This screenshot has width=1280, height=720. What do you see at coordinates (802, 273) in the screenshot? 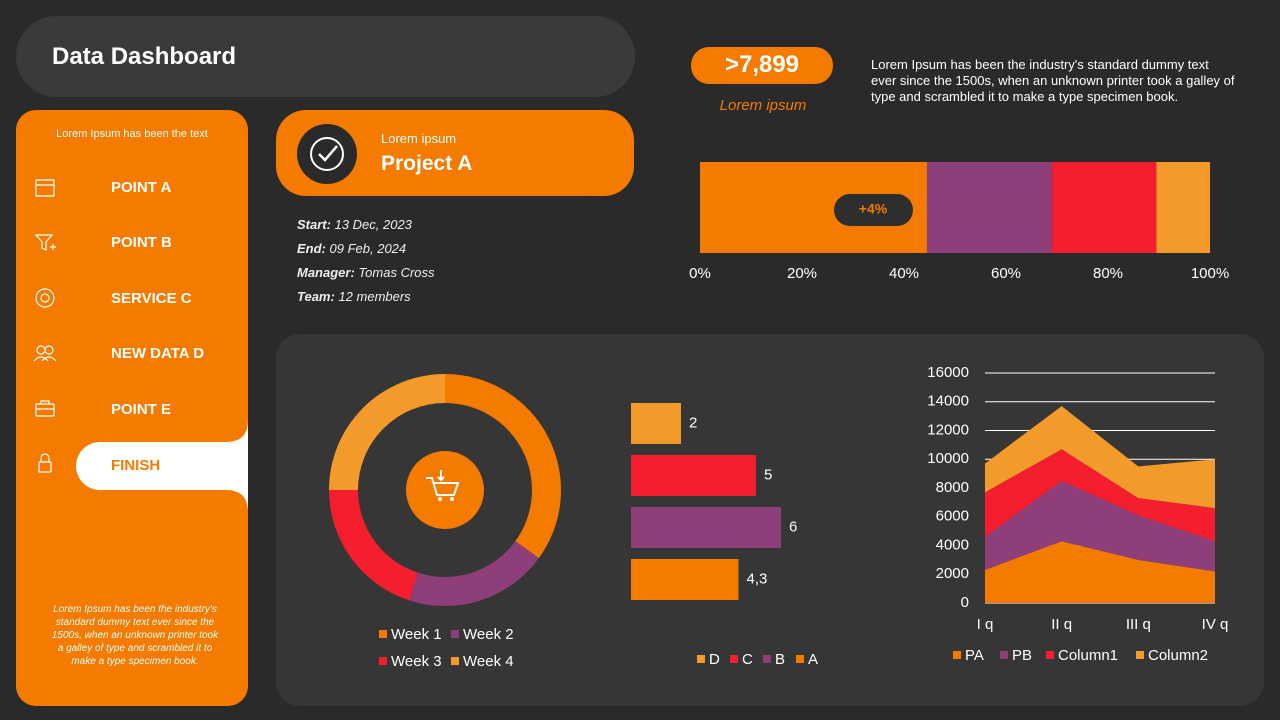
I see `x-tick-label: 20%` at bounding box center [802, 273].